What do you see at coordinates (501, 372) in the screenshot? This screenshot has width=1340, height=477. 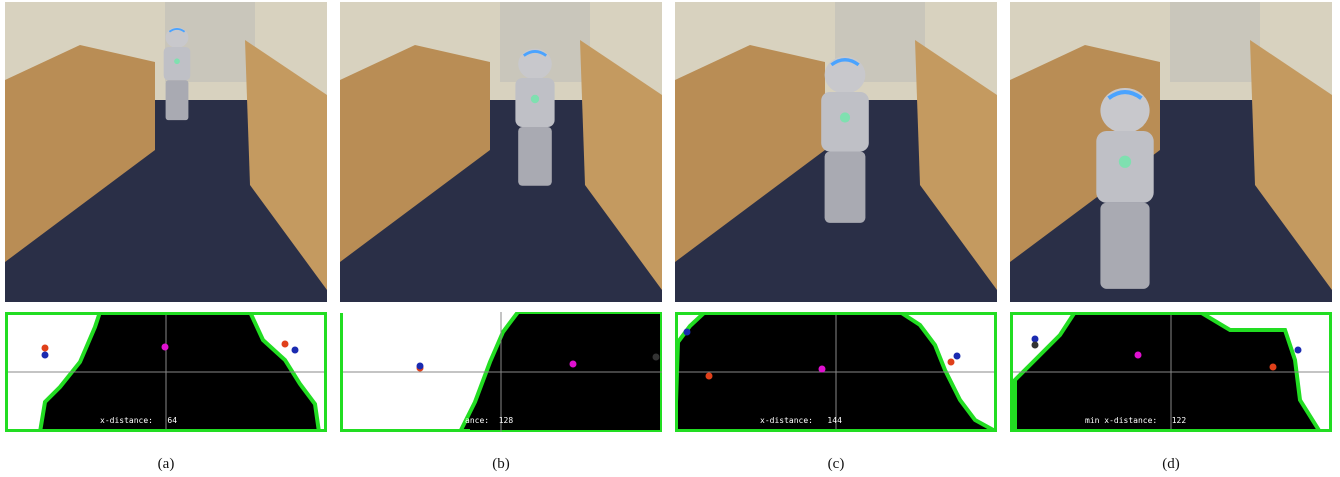 I see `mask-image: ance: 128` at bounding box center [501, 372].